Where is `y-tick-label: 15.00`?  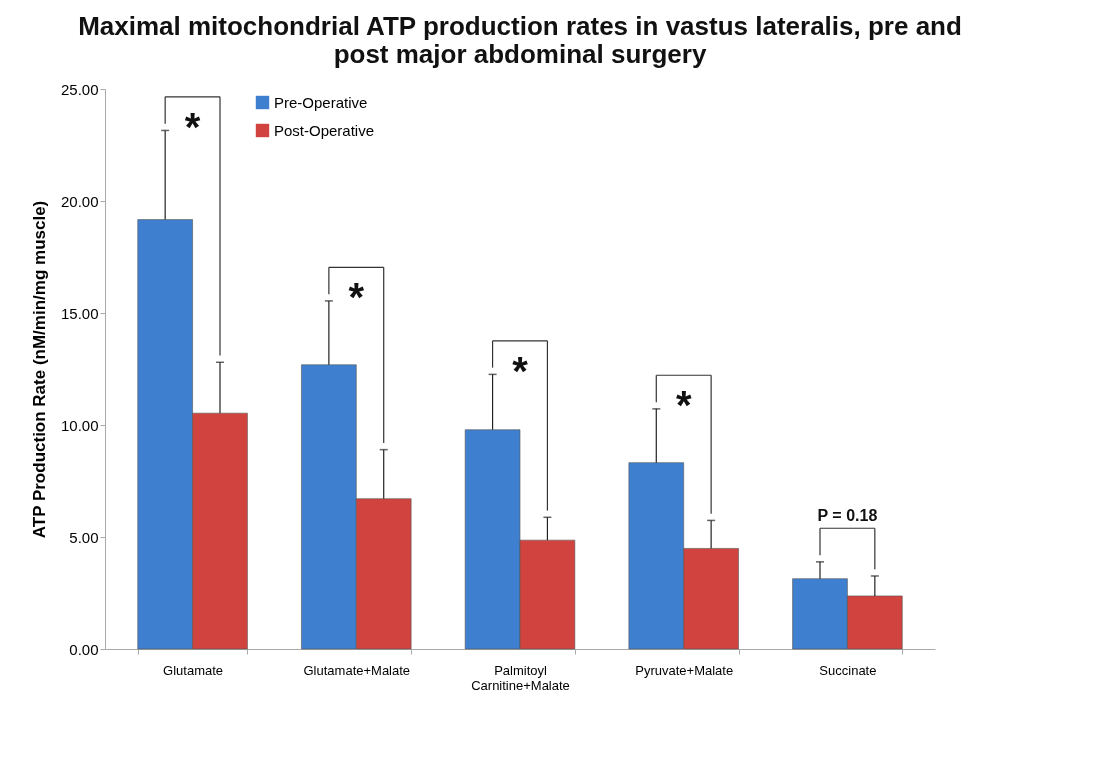
y-tick-label: 15.00 is located at coordinates (79, 313).